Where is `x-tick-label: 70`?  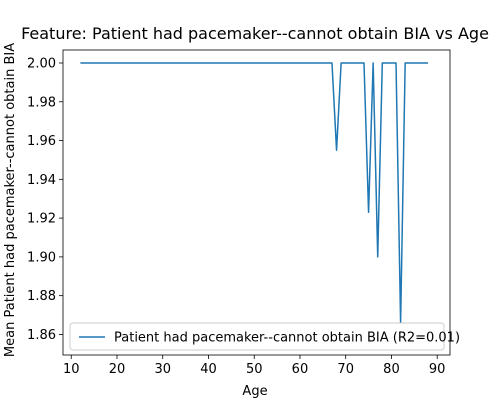
x-tick-label: 70 is located at coordinates (345, 369).